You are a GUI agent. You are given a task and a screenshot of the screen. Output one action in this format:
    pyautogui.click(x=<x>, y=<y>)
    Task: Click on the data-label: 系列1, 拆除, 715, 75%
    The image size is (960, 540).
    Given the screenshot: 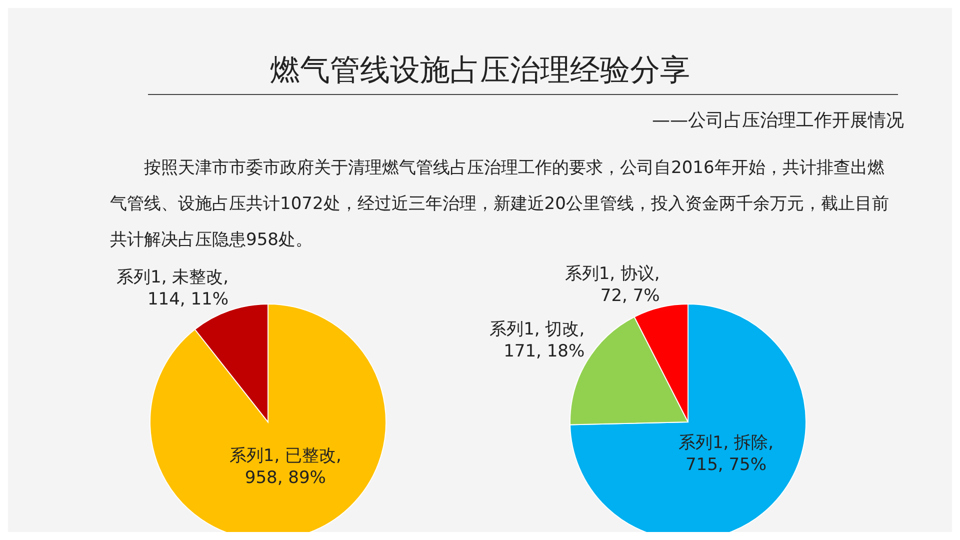 What is the action you would take?
    pyautogui.click(x=726, y=454)
    